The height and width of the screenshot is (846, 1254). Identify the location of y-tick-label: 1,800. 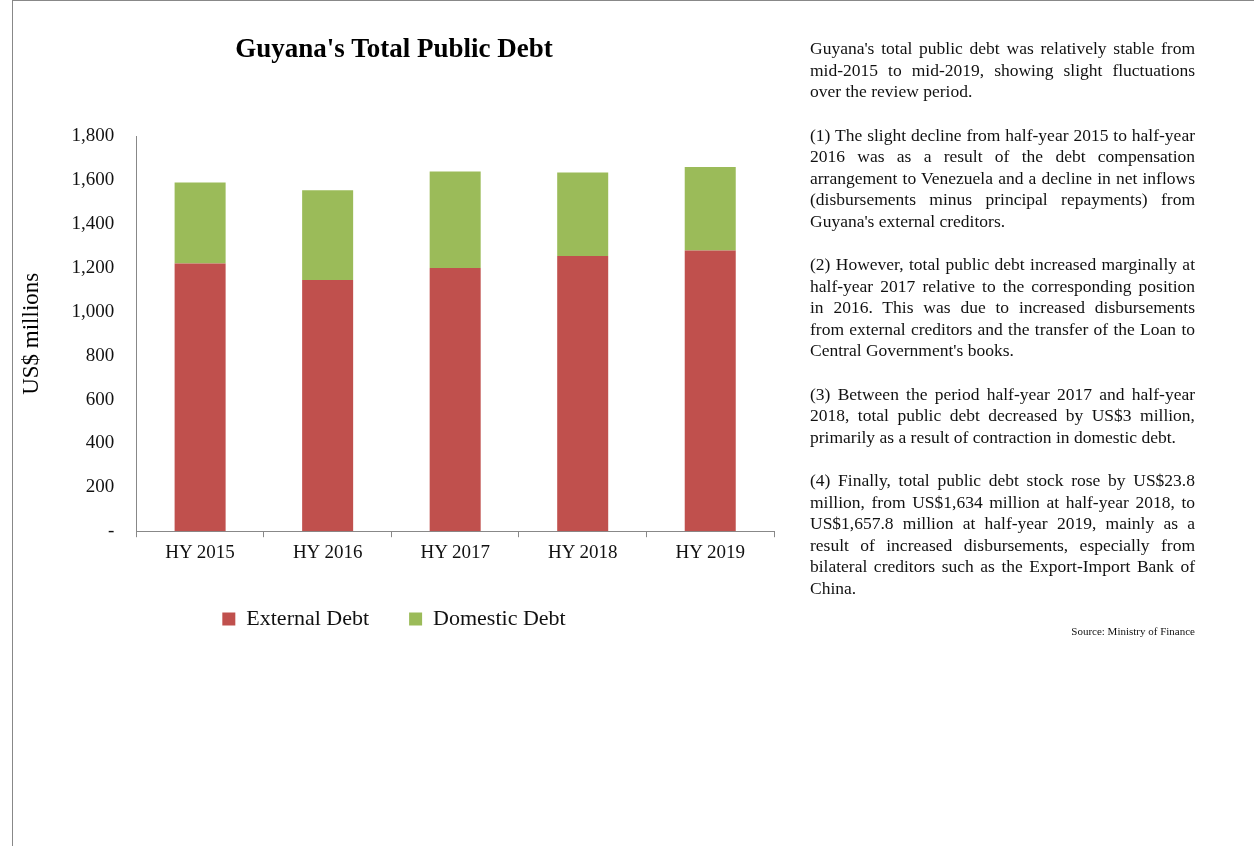
(93, 135).